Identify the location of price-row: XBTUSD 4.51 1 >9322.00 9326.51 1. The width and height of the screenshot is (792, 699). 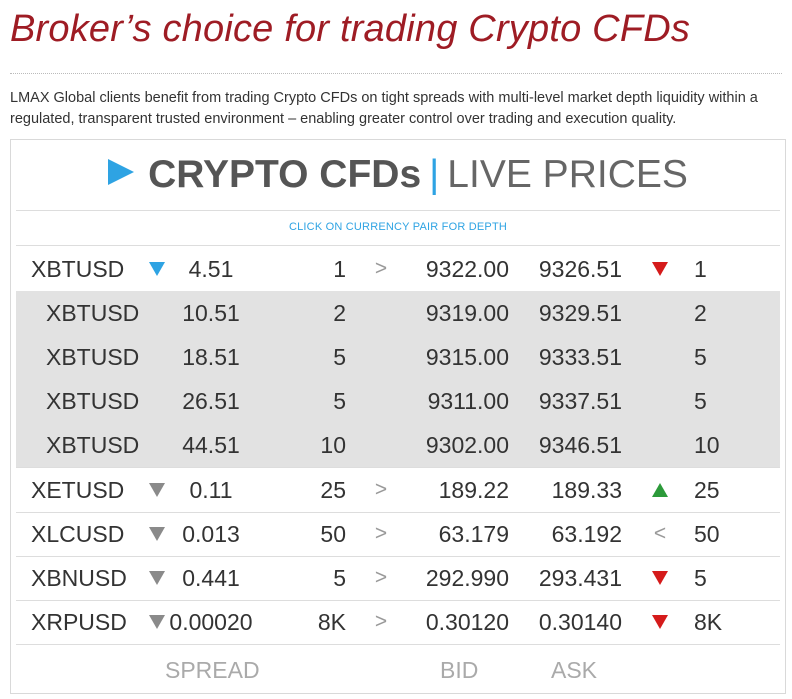
(398, 269).